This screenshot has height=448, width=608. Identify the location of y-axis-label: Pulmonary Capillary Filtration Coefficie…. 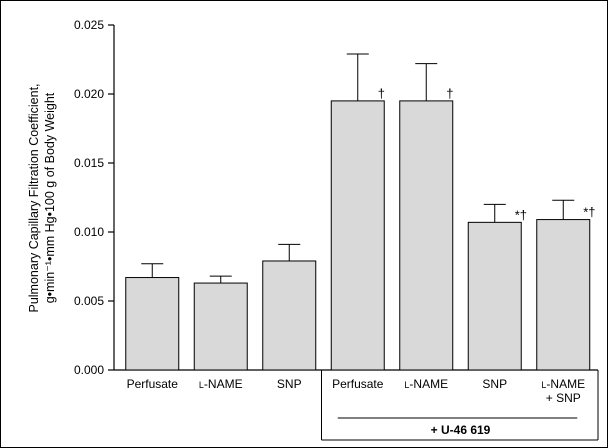
(42, 197).